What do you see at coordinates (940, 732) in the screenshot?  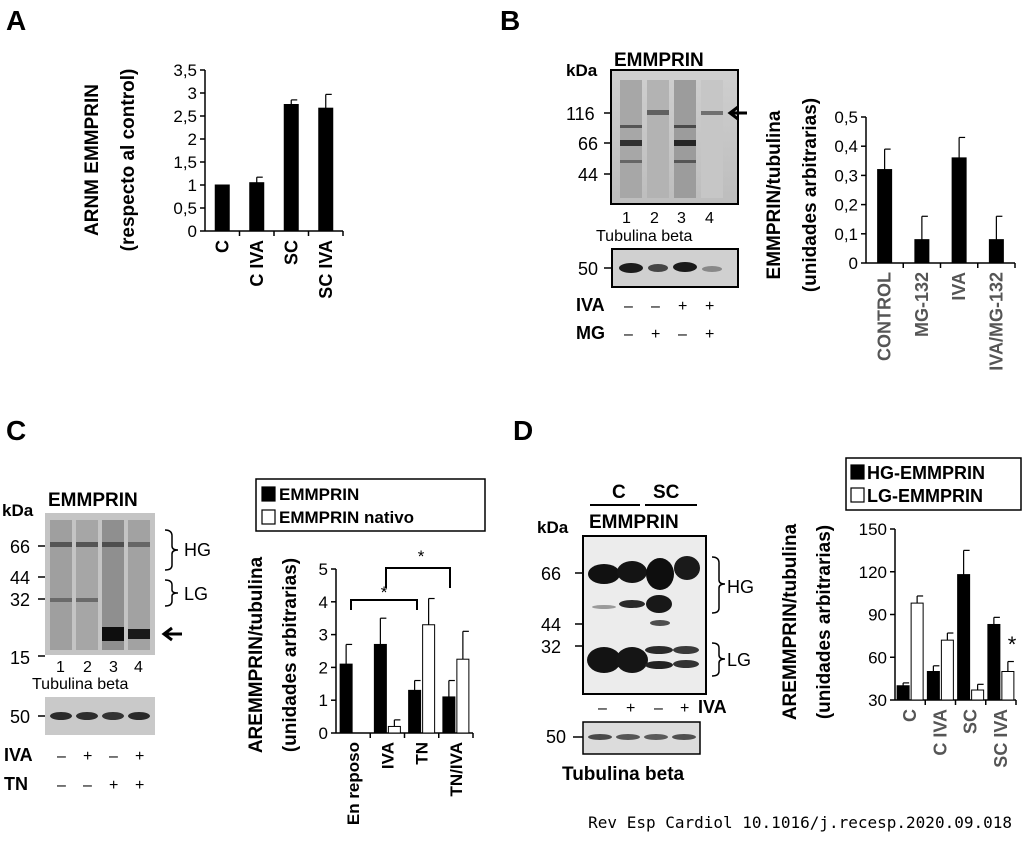 I see `x-tick-label: C IVA` at bounding box center [940, 732].